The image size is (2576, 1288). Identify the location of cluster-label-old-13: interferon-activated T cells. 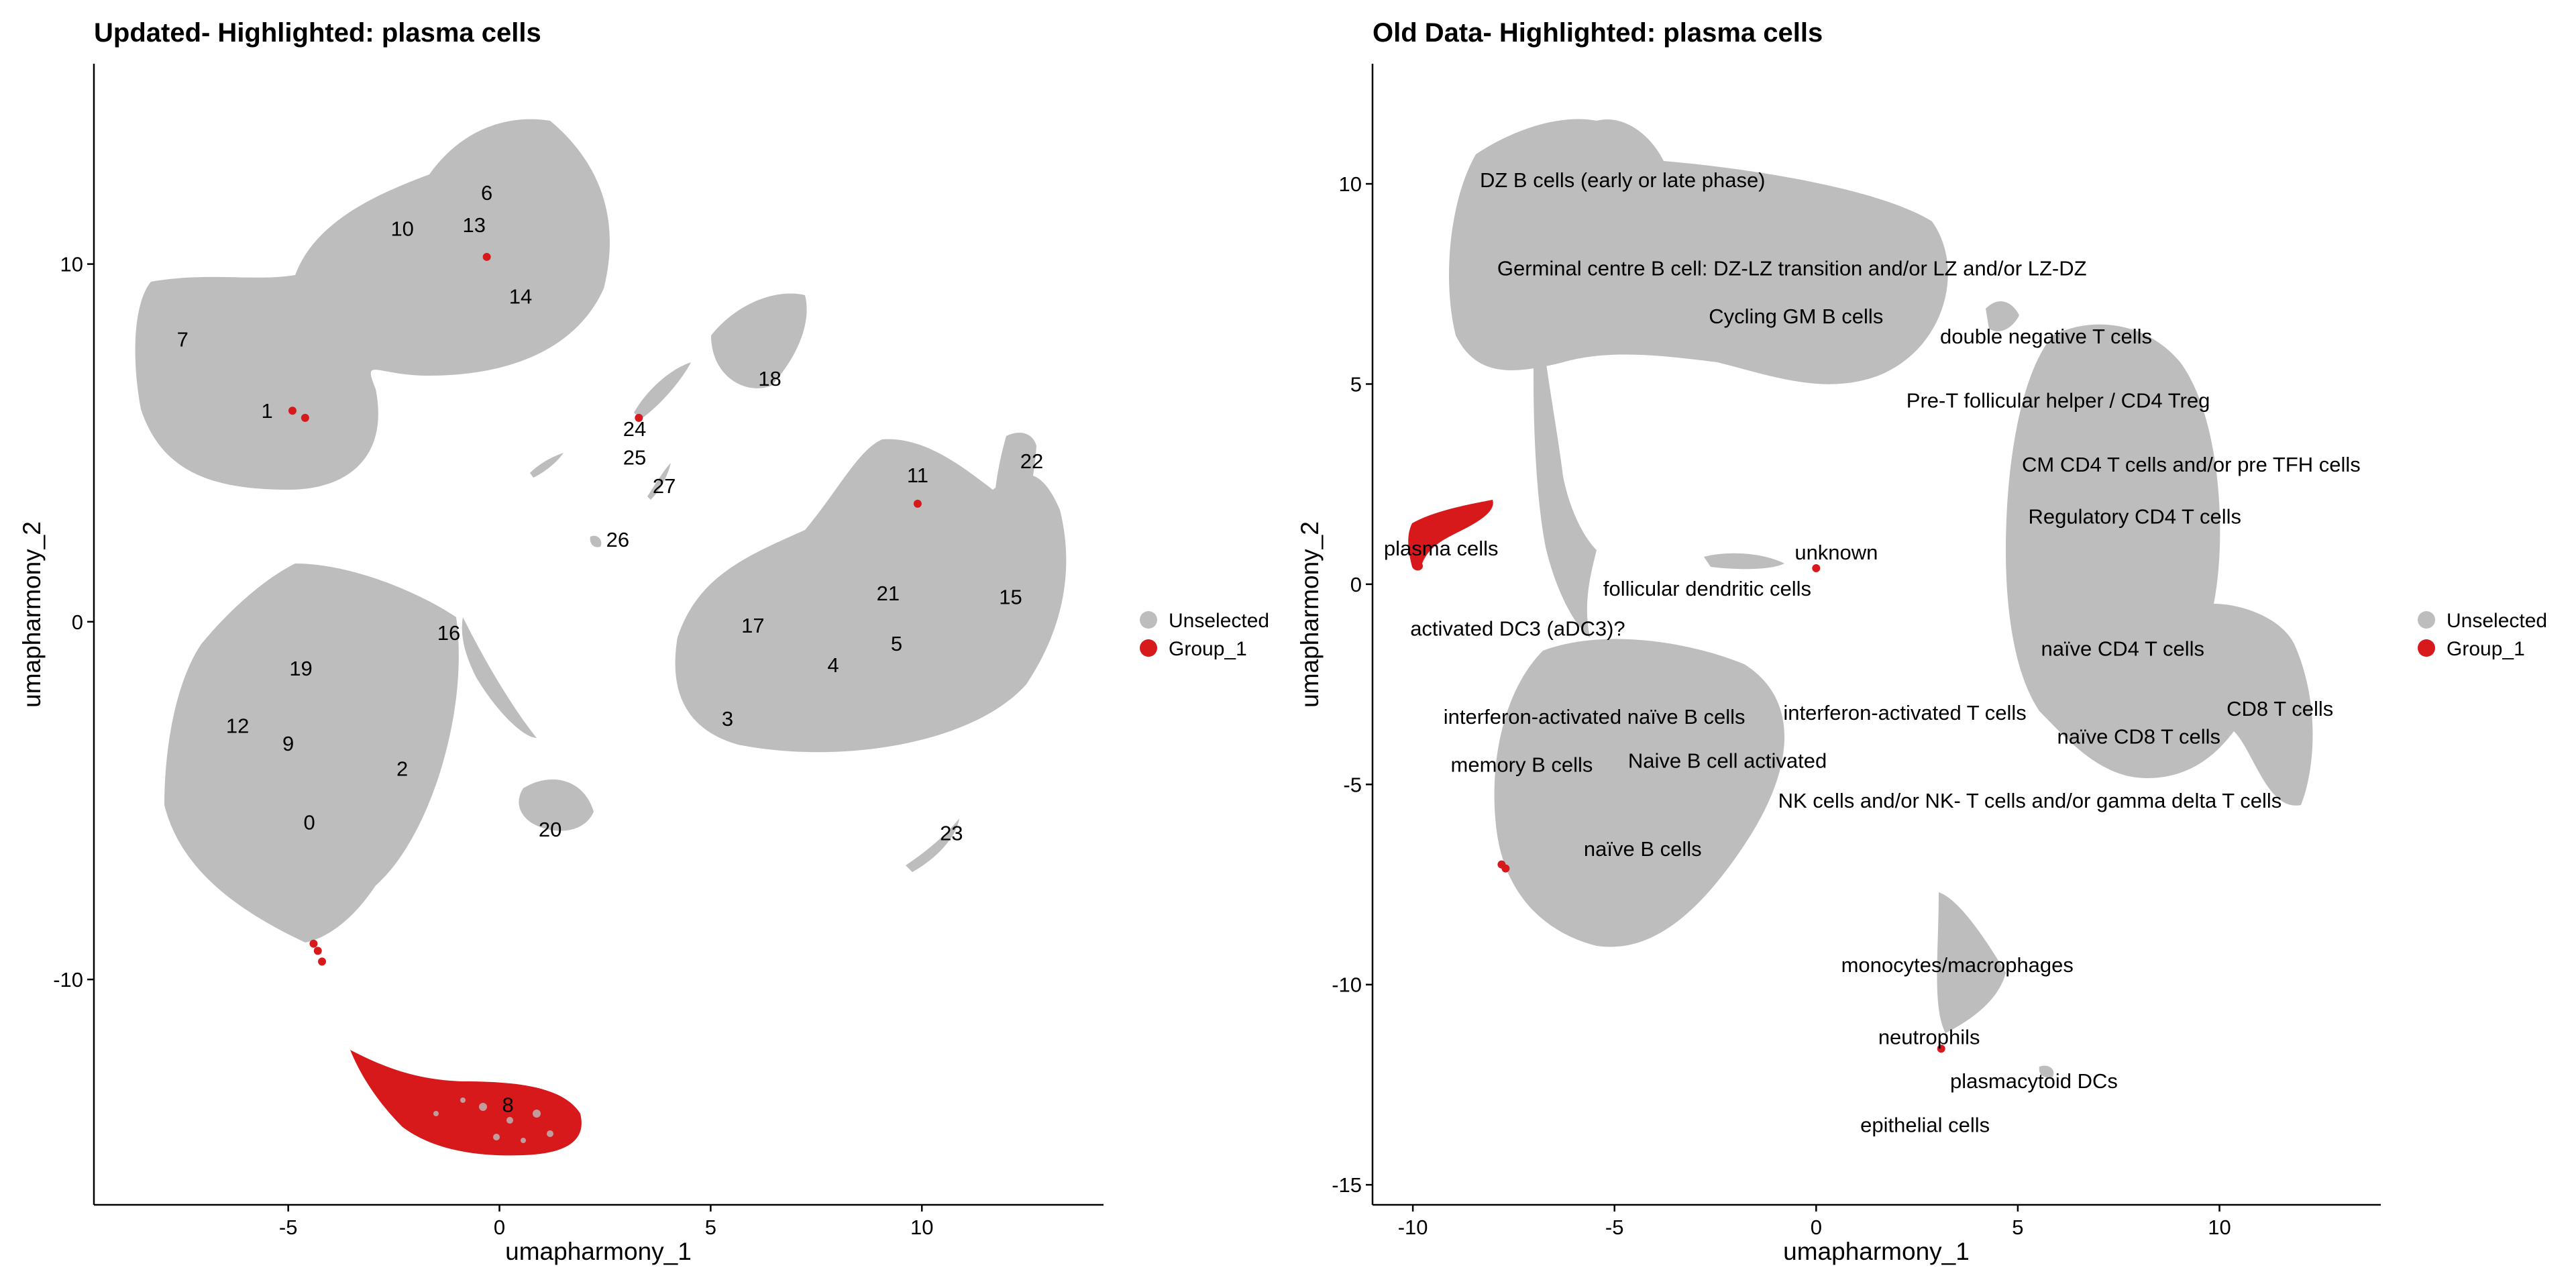
(1904, 712).